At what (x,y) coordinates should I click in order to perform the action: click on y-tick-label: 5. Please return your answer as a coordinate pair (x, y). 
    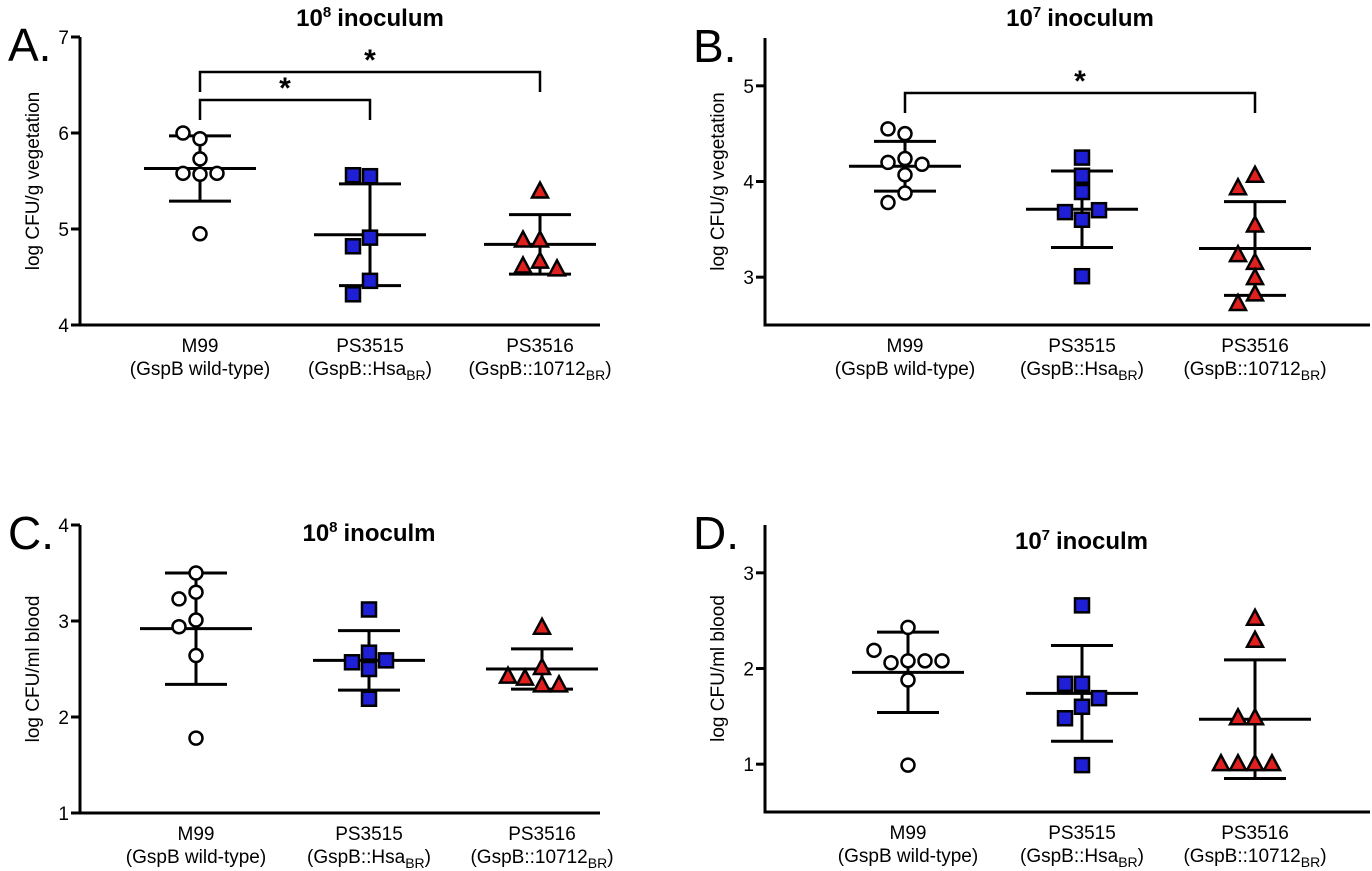
    Looking at the image, I should click on (63, 230).